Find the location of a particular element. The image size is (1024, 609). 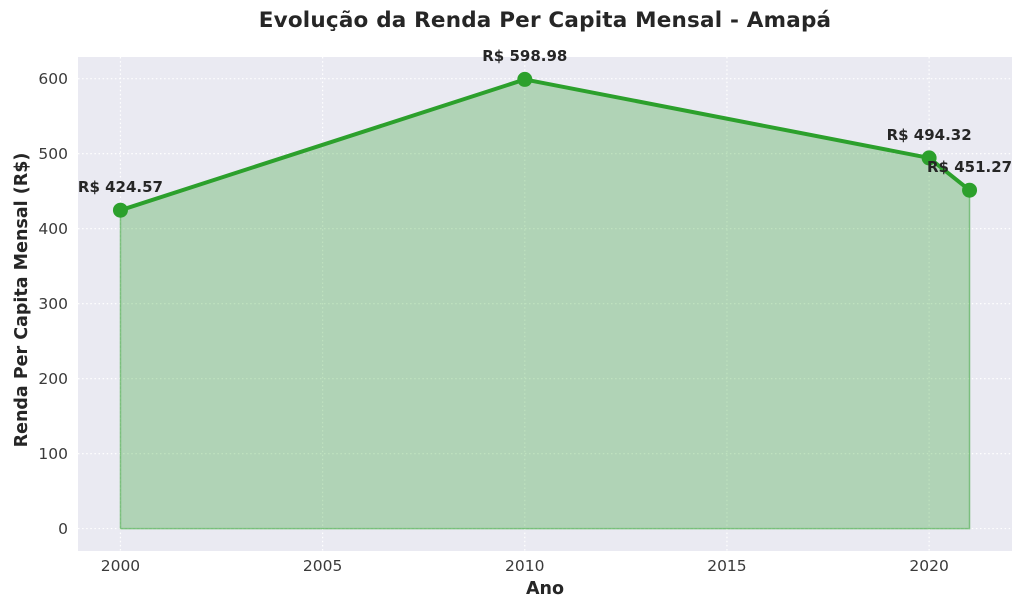

data-point-label: R$ 494.32 is located at coordinates (929, 134).